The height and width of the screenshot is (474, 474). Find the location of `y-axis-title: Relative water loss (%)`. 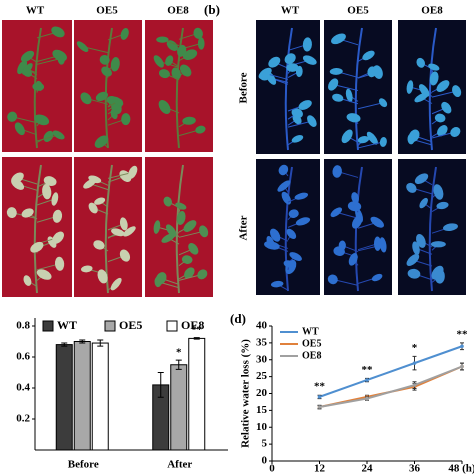

y-axis-title: Relative water loss (%) is located at coordinates (246, 393).